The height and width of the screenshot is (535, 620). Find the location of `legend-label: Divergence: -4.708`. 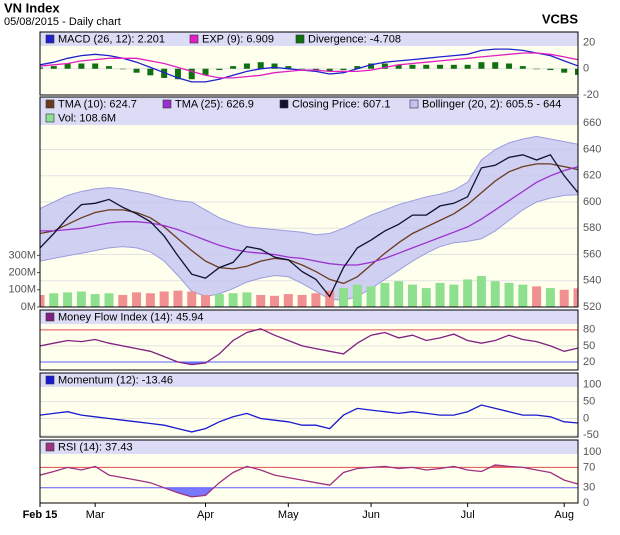

legend-label: Divergence: -4.708 is located at coordinates (354, 39).